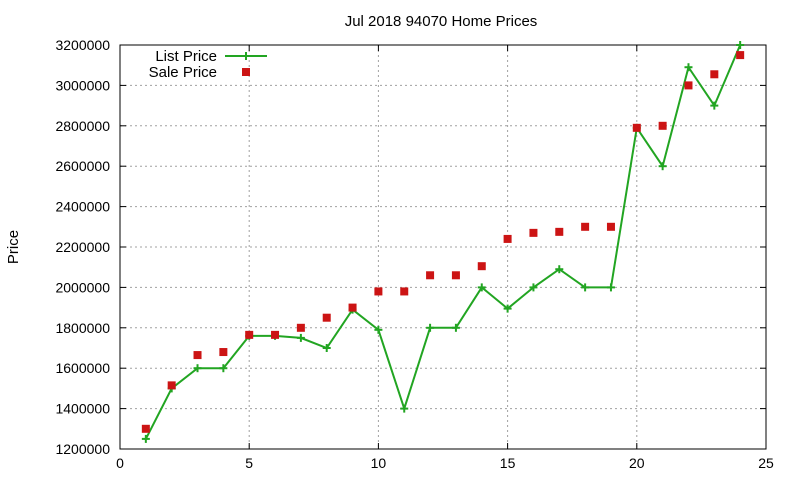 This screenshot has width=800, height=480. Describe the element at coordinates (249, 463) in the screenshot. I see `x-tick-label: 5` at that location.